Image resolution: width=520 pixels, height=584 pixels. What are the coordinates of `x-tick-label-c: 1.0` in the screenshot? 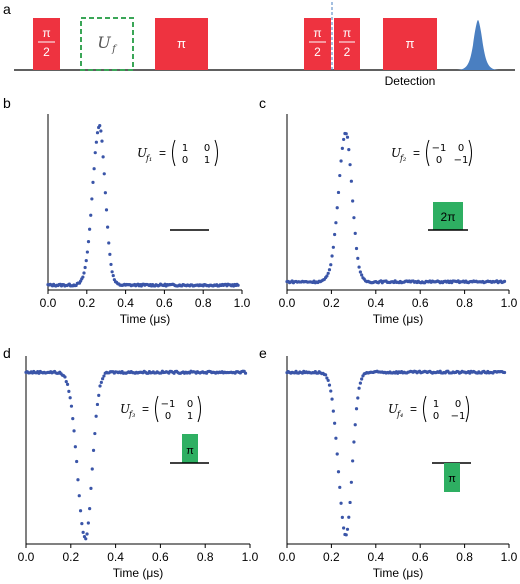 It's located at (509, 303).